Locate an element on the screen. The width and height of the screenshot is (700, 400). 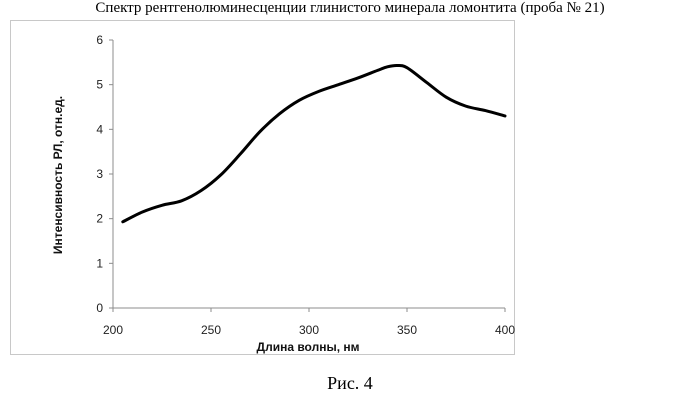
x-tick-label: 250 is located at coordinates (211, 330).